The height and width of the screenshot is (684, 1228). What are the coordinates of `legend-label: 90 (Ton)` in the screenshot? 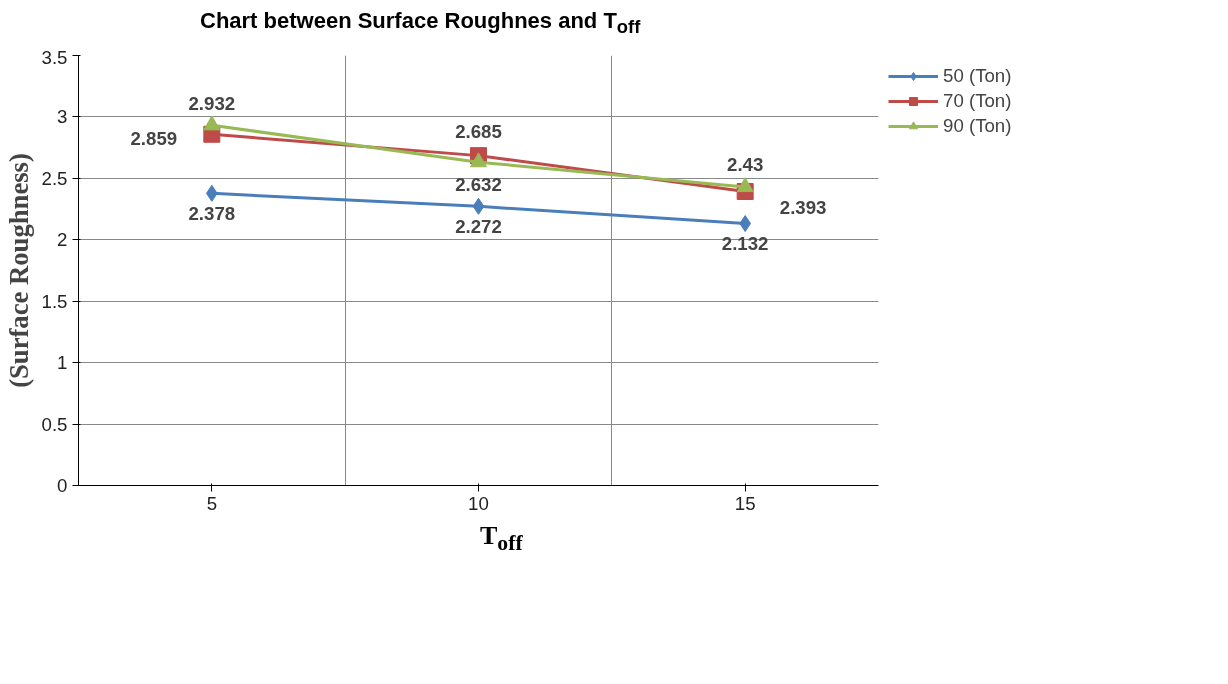 It's located at (977, 126).